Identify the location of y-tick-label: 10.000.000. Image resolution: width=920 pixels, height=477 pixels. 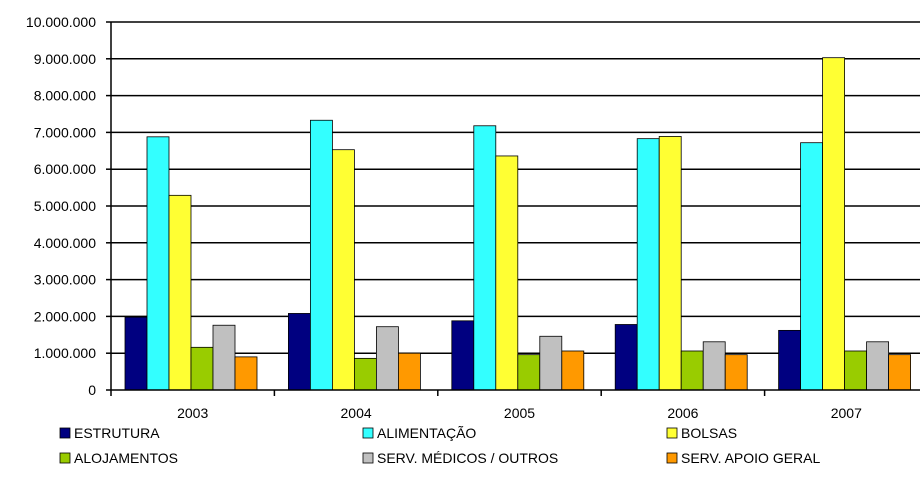
(61, 22).